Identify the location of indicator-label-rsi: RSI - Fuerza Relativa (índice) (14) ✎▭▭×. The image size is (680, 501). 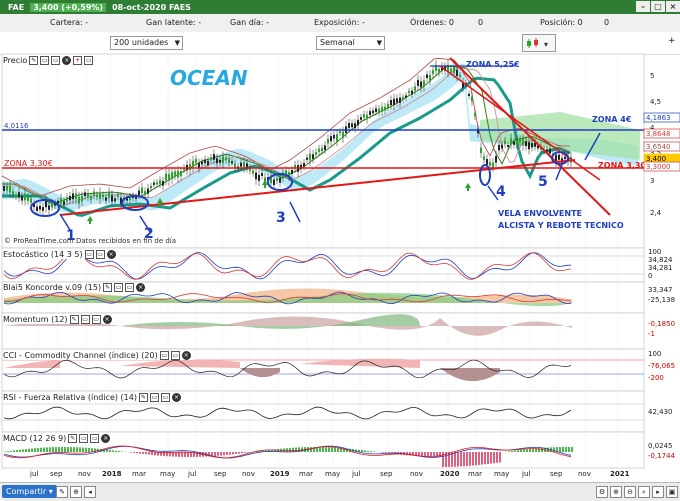
(93, 397).